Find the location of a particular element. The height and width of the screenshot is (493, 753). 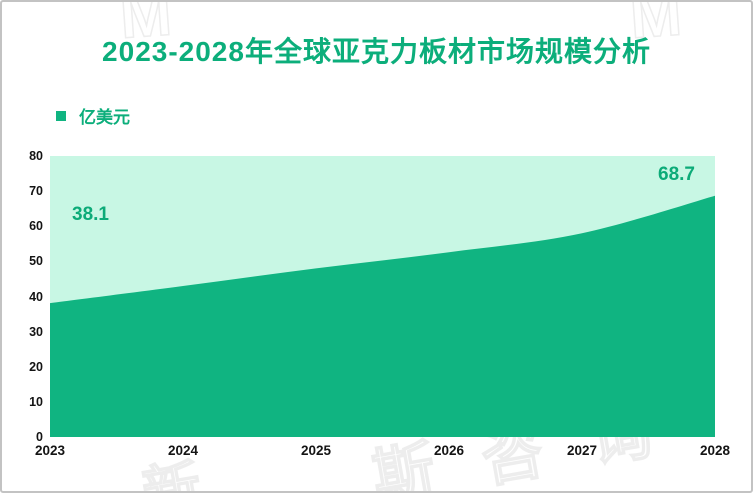

y-tick-label: 10 is located at coordinates (36, 401).